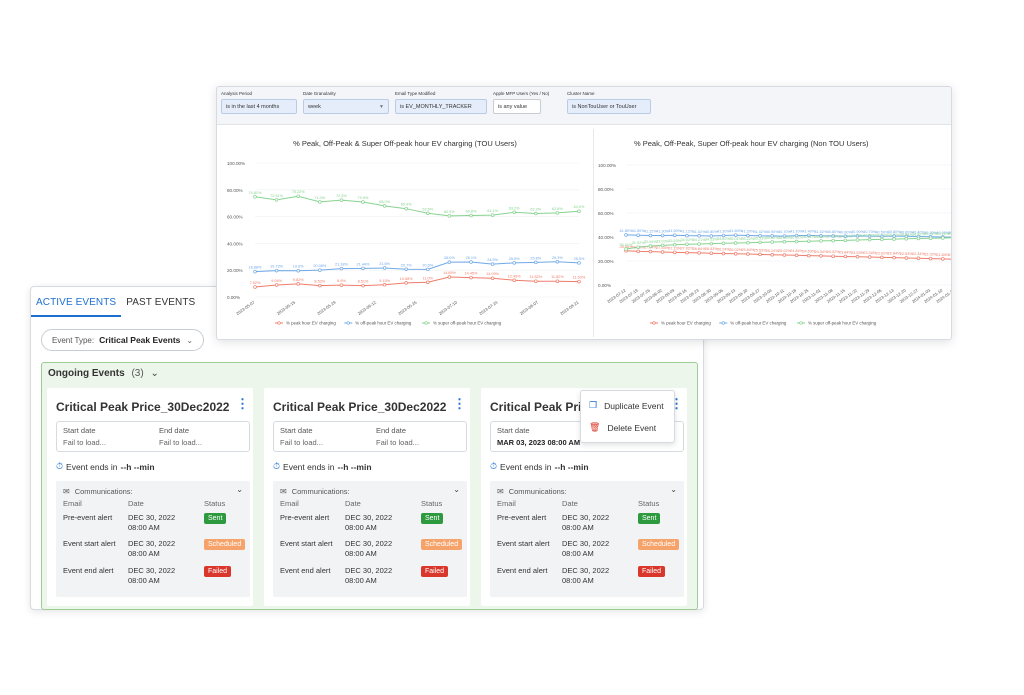 Image resolution: width=1024 pixels, height=695 pixels. Describe the element at coordinates (259, 106) in the screenshot. I see `filter-value: is in the last 4 months` at that location.